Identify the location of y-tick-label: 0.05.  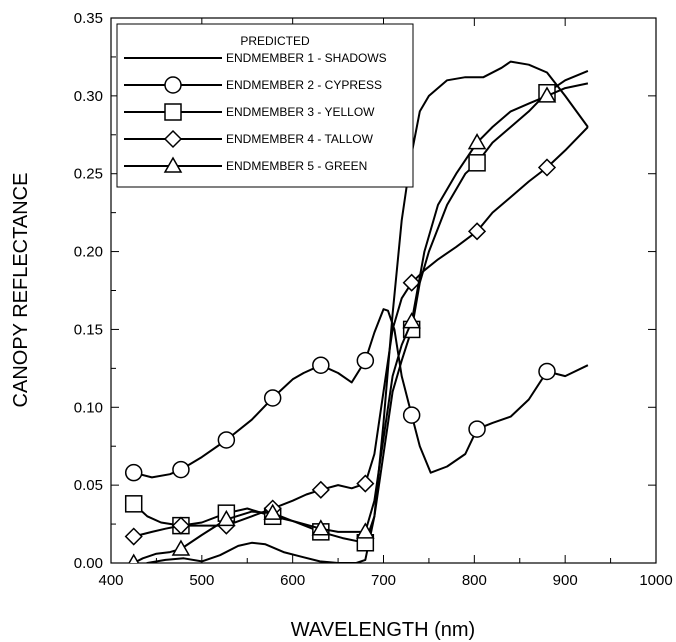
(88, 485).